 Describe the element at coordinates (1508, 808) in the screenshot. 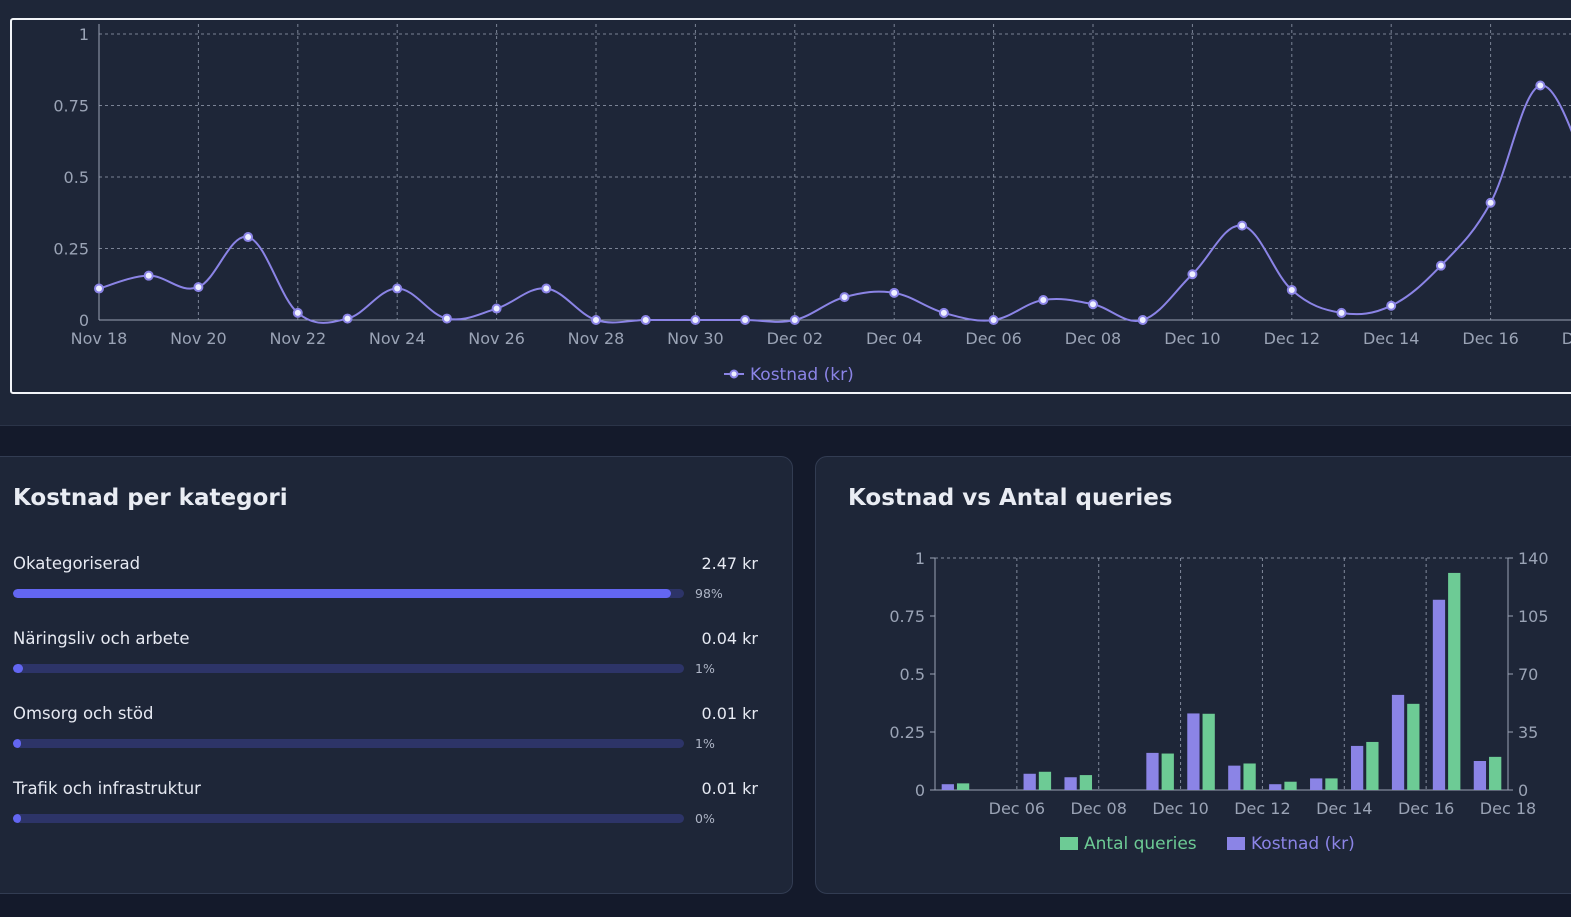

I see `bar-chart-xtick-label: Dec 18` at that location.